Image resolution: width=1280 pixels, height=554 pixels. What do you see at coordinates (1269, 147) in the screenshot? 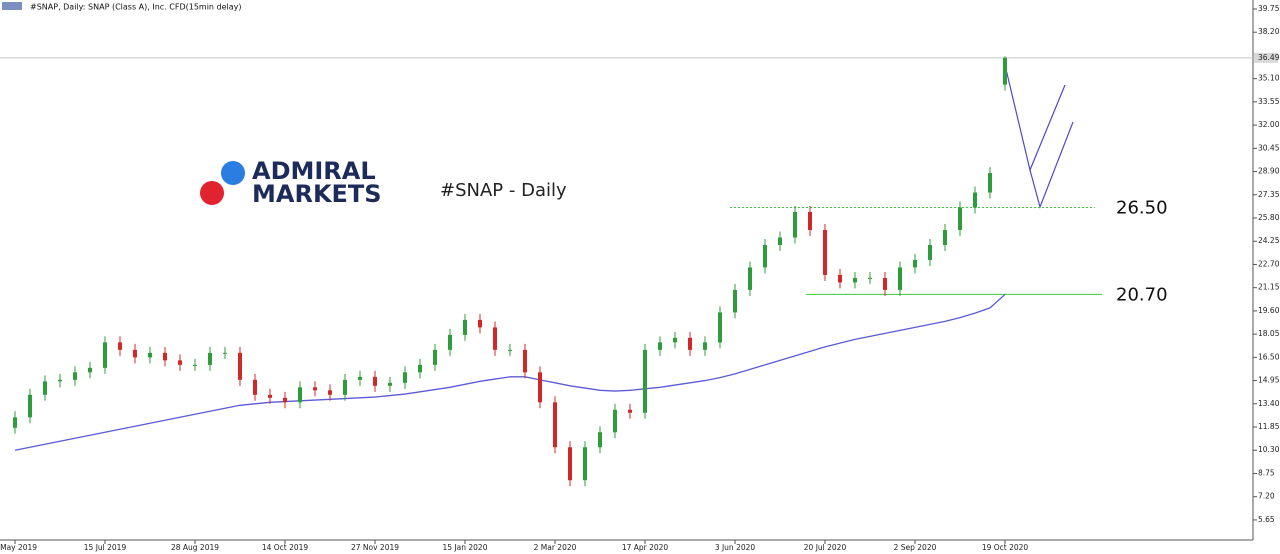
I see `y-tick-label: 30.45` at bounding box center [1269, 147].